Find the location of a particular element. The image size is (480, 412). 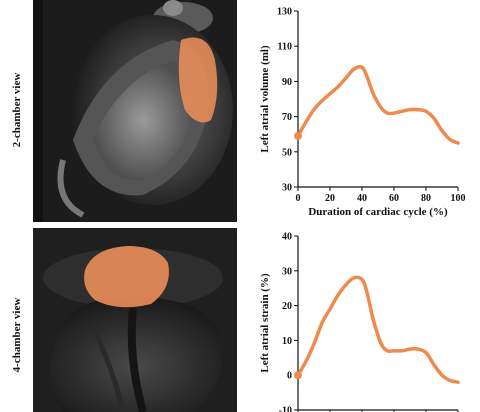

volume-x-tick-label: 80 is located at coordinates (426, 198).